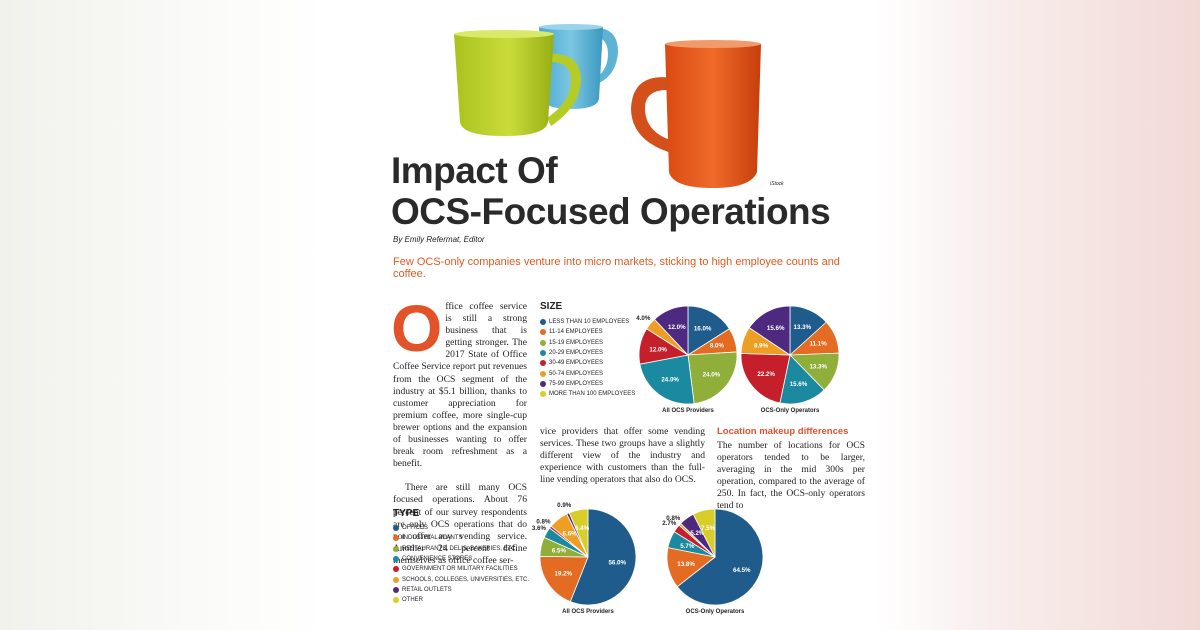  What do you see at coordinates (570, 534) in the screenshot?
I see `pie-data-label: 6.6%` at bounding box center [570, 534].